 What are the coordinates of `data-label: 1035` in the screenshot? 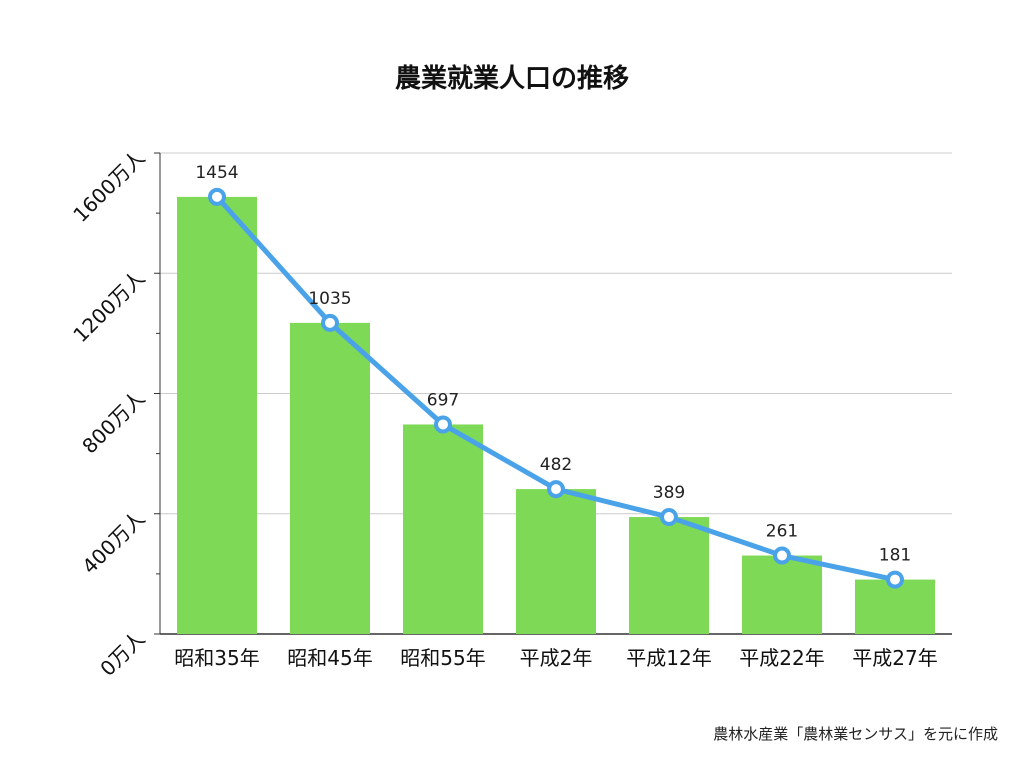 It's located at (329, 299).